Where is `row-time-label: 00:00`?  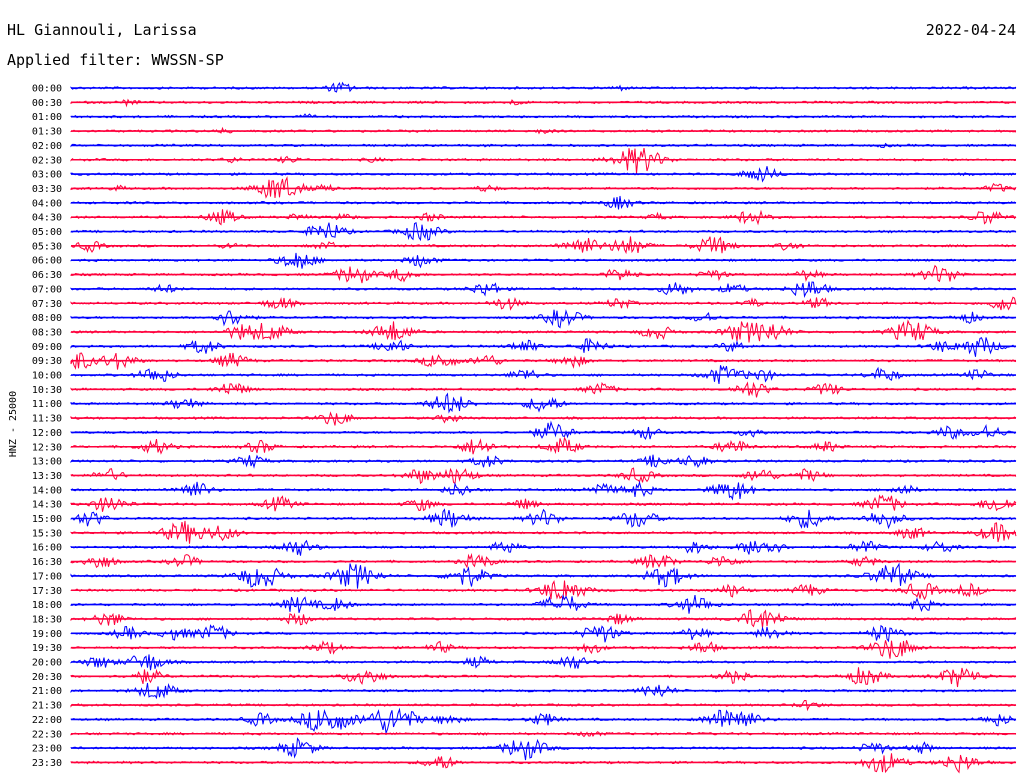
row-time-label: 00:00 is located at coordinates (47, 89).